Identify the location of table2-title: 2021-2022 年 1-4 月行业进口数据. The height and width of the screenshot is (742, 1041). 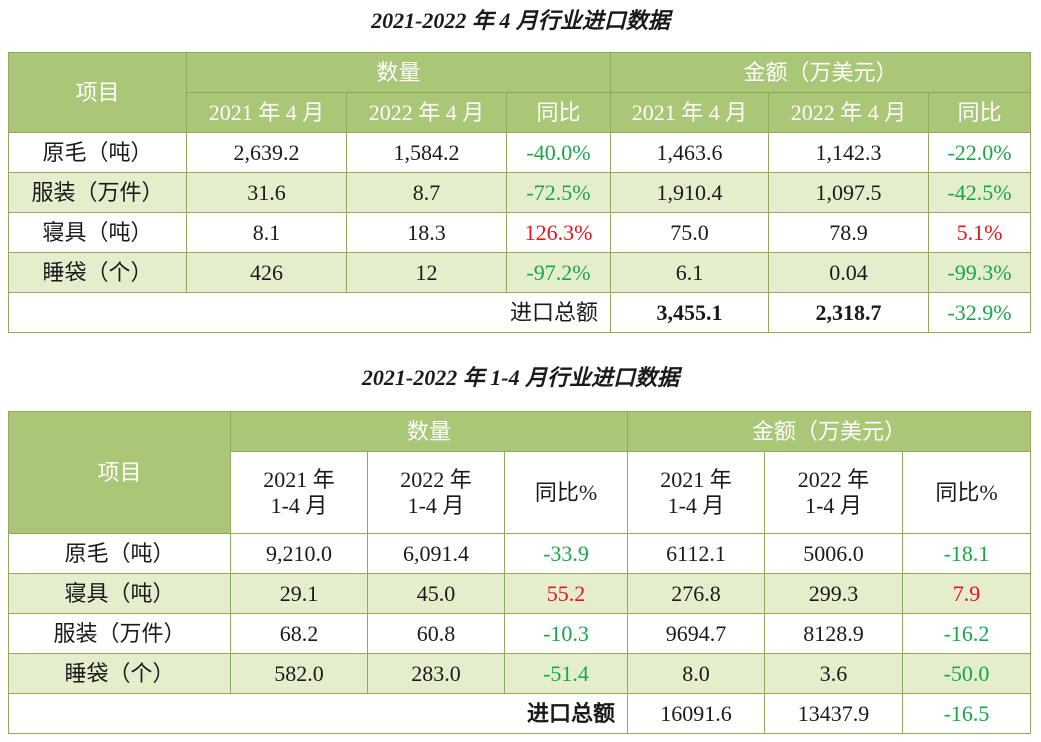
(520, 377).